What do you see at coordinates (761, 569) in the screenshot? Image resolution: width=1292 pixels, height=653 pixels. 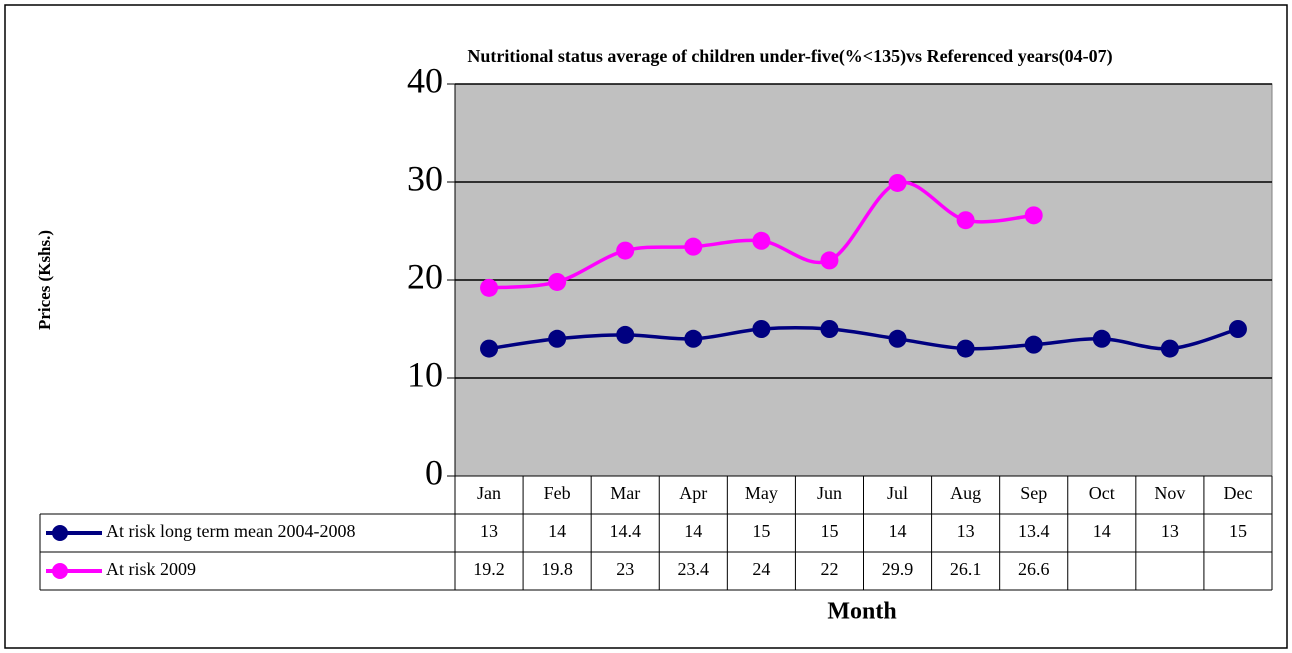 I see `table-value: 24` at bounding box center [761, 569].